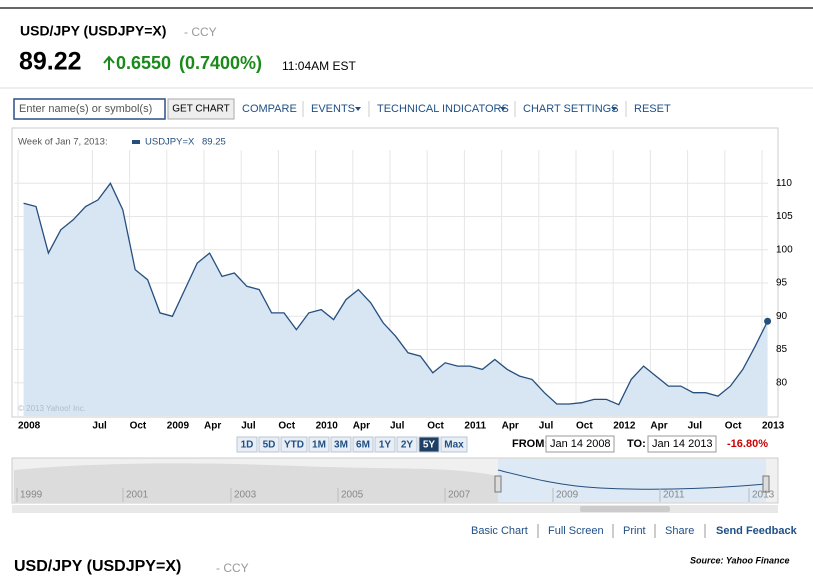  What do you see at coordinates (327, 426) in the screenshot?
I see `x-tick-label: 2010` at bounding box center [327, 426].